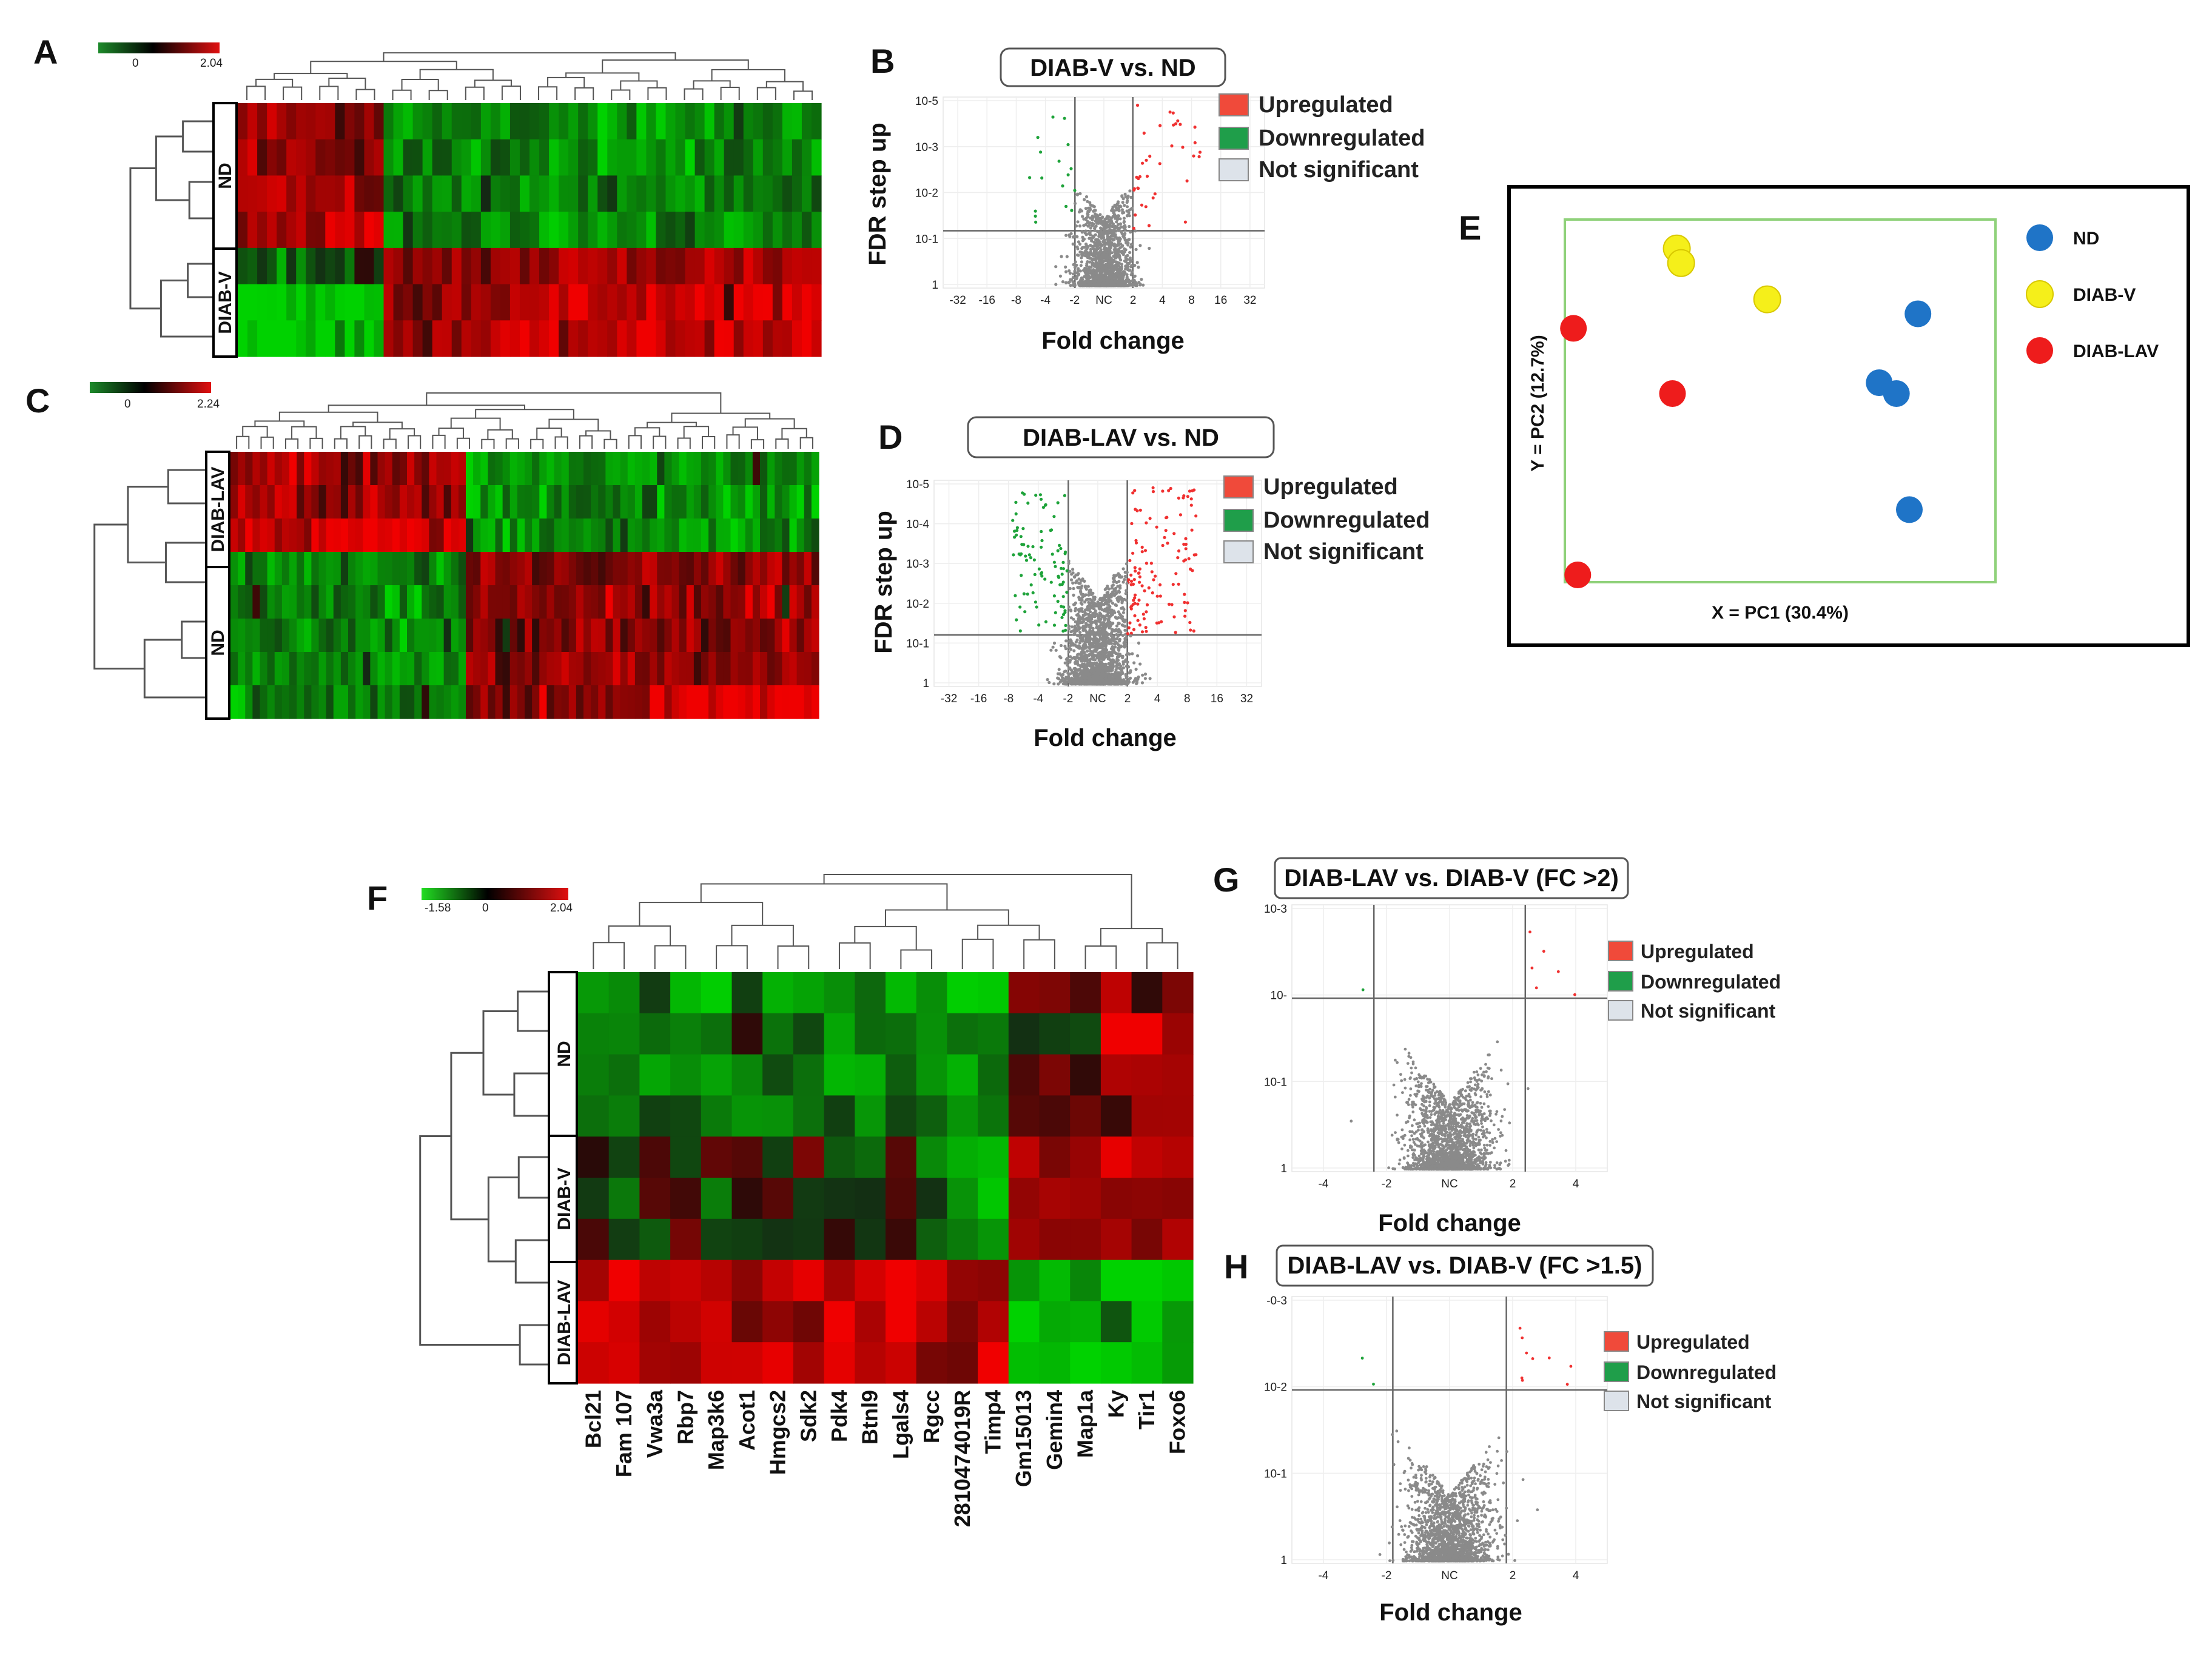  Describe the element at coordinates (2039, 350) in the screenshot. I see `pca-legend-swatch-diablav` at that location.